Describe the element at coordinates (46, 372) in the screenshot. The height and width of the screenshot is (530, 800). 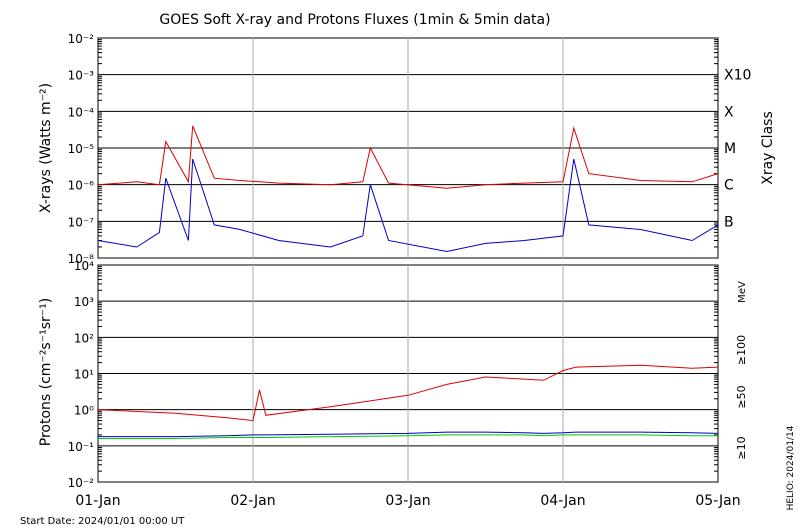
I see `proton-axis-label: Protons (cm⁻²s⁻¹sr⁻¹)` at that location.